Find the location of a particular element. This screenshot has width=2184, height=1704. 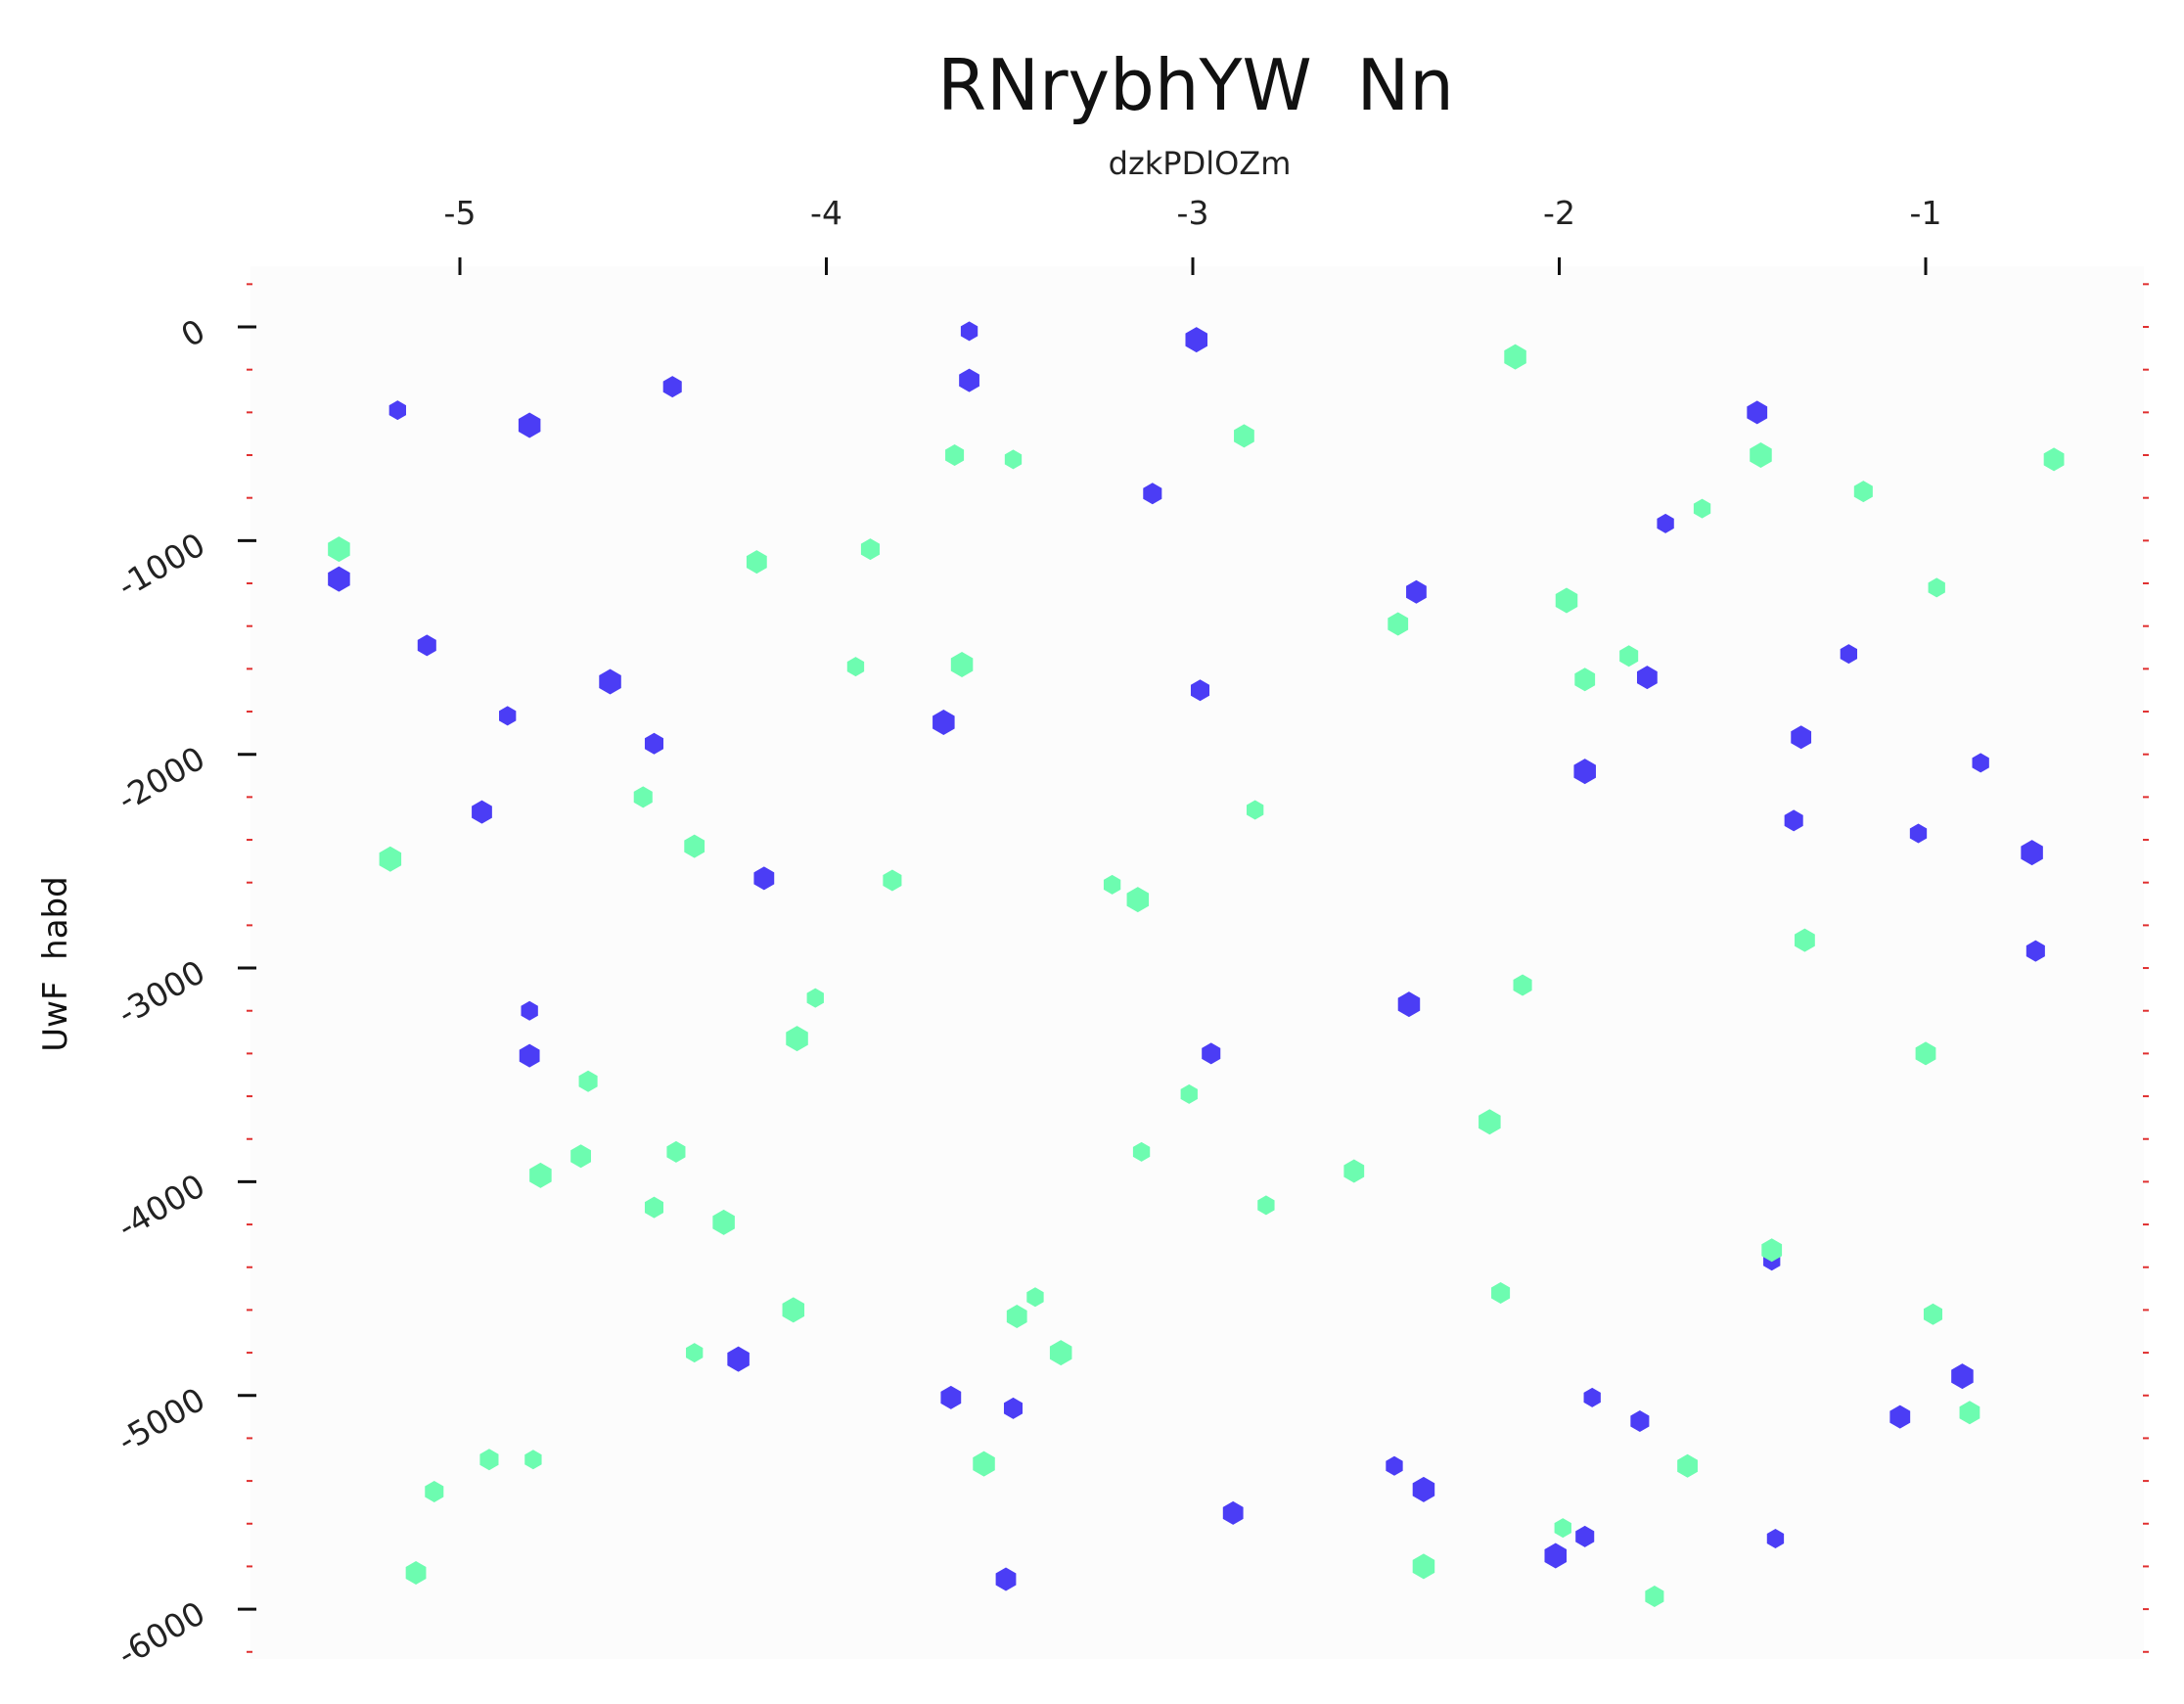

x-tick-label: -2 is located at coordinates (1559, 213).